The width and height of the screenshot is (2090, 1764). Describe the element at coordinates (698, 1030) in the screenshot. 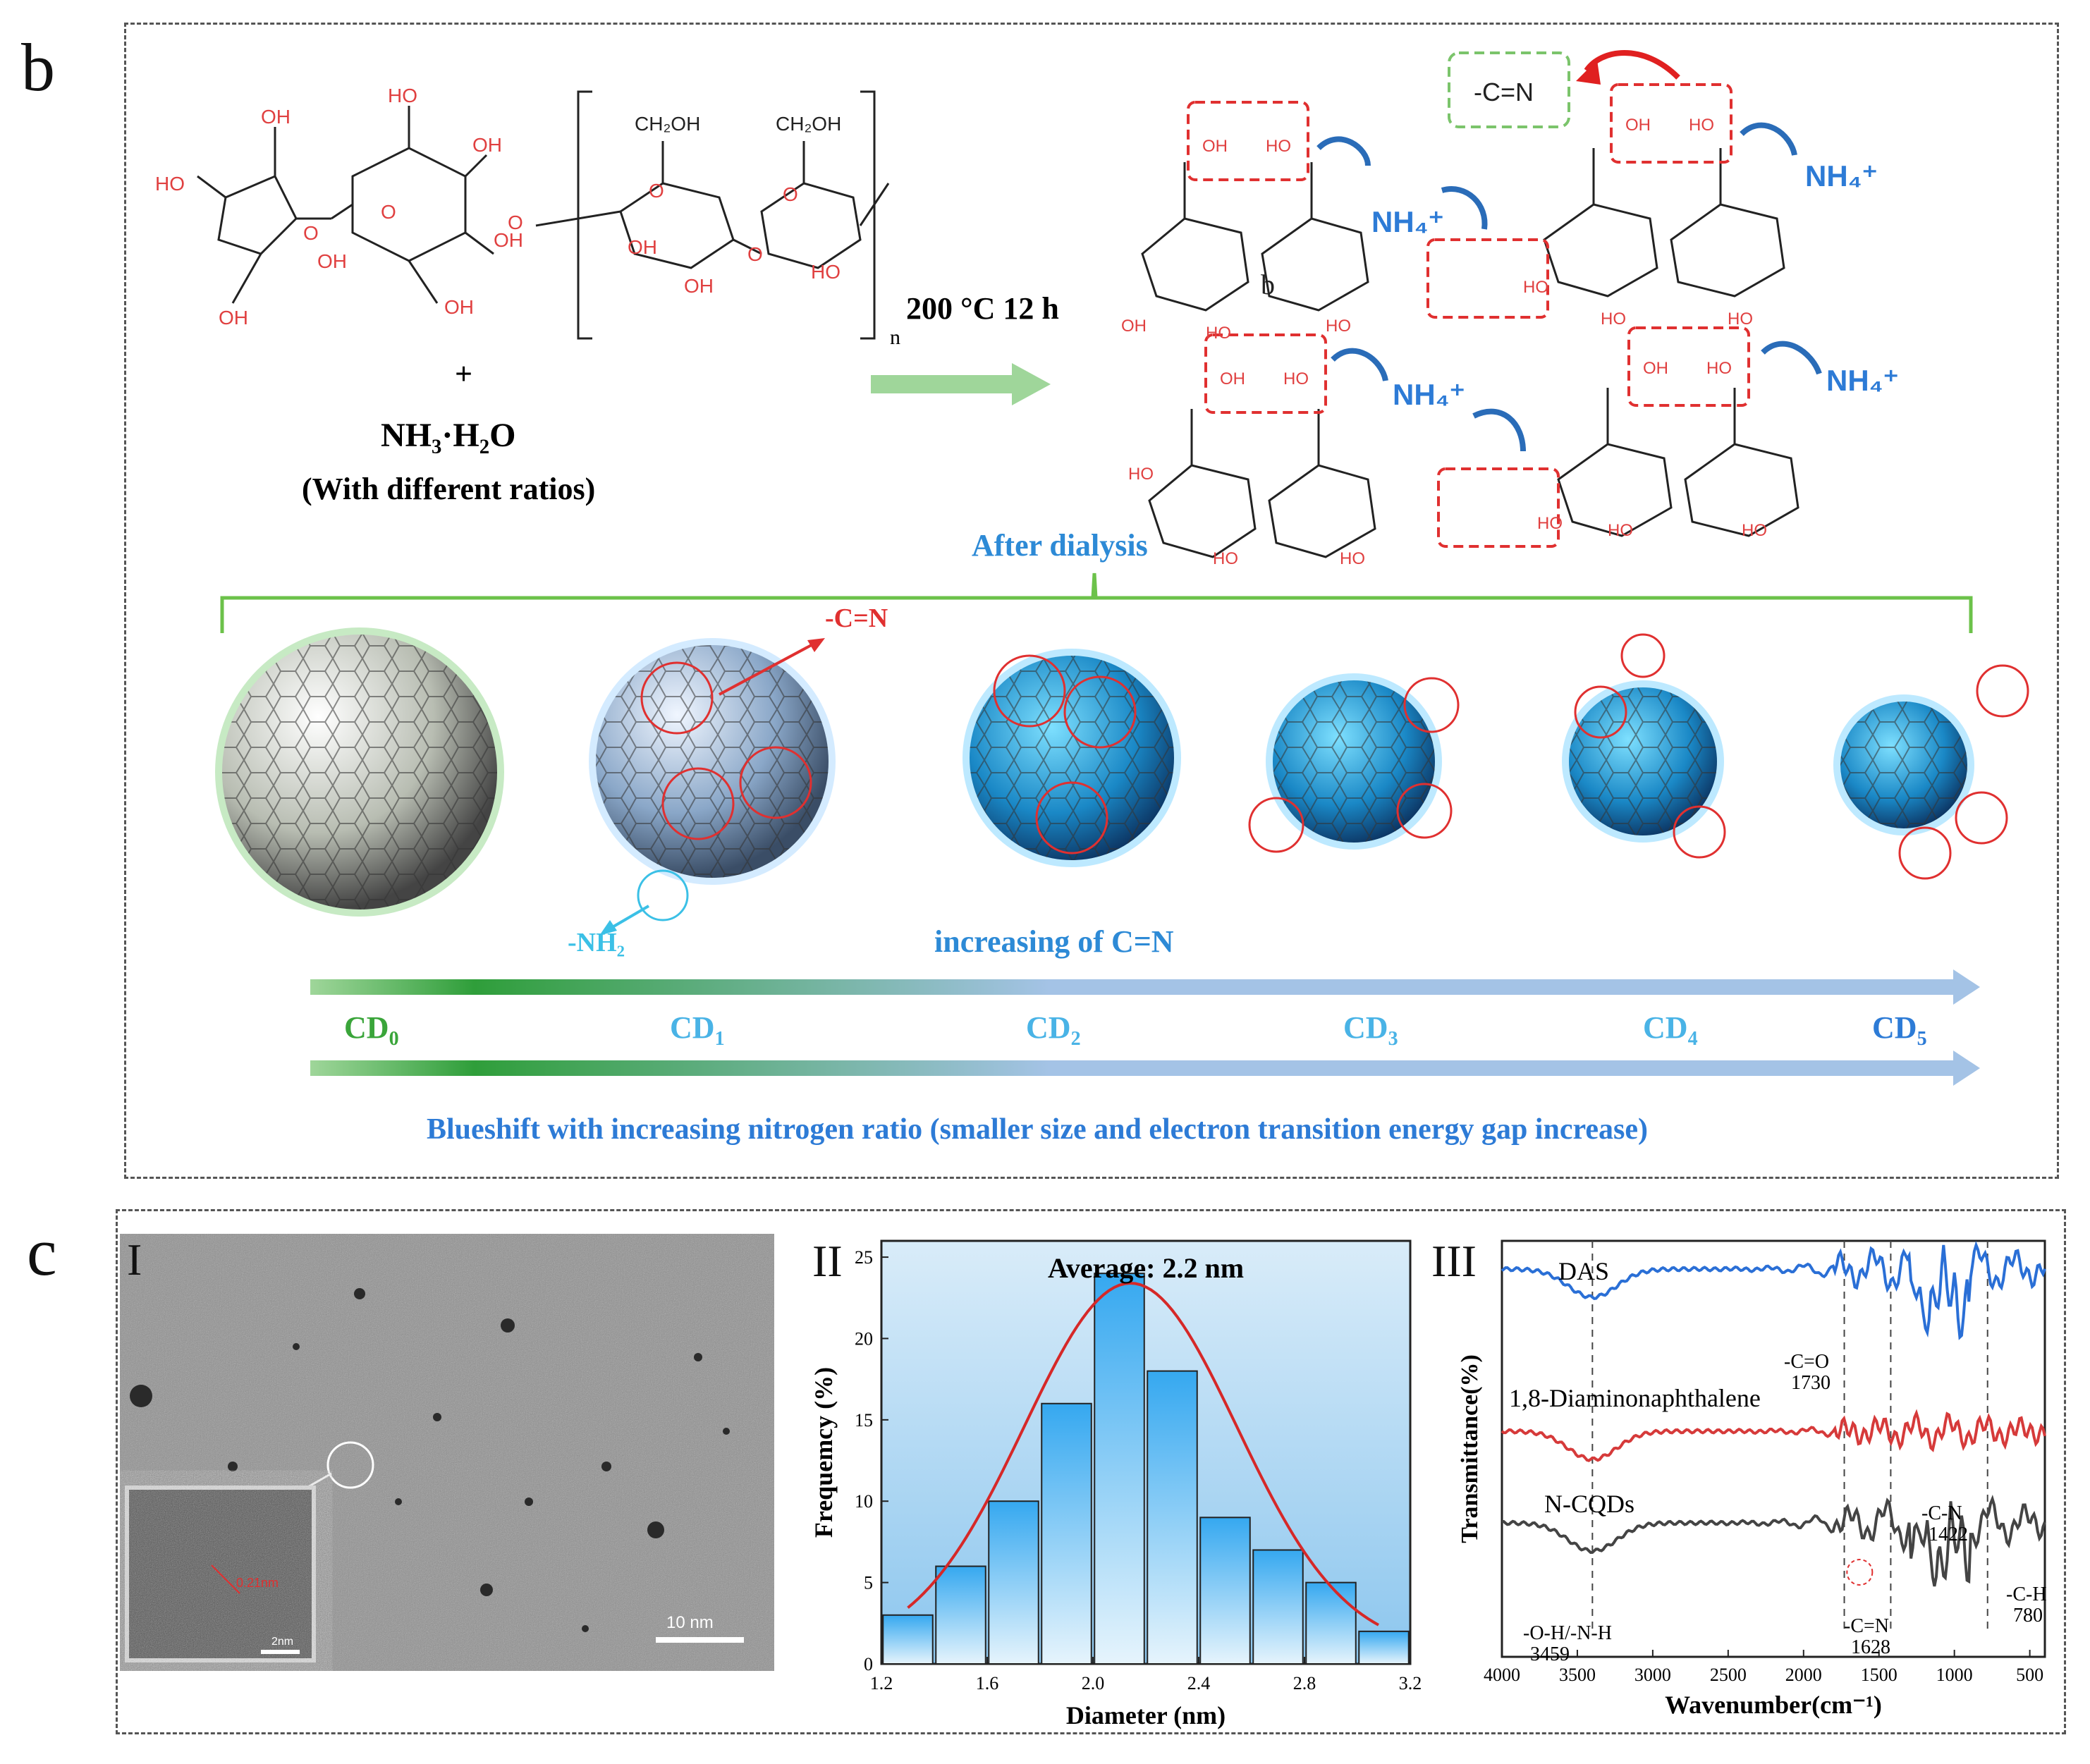

I see `cd1-label: CD1` at that location.